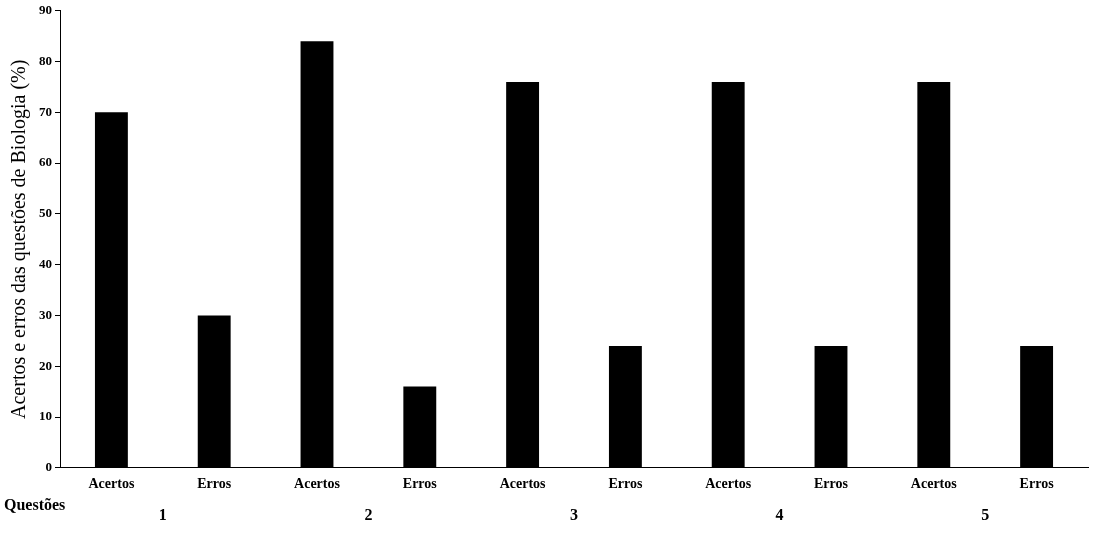 The height and width of the screenshot is (557, 1094). Describe the element at coordinates (368, 514) in the screenshot. I see `x-tick-label: 2` at that location.